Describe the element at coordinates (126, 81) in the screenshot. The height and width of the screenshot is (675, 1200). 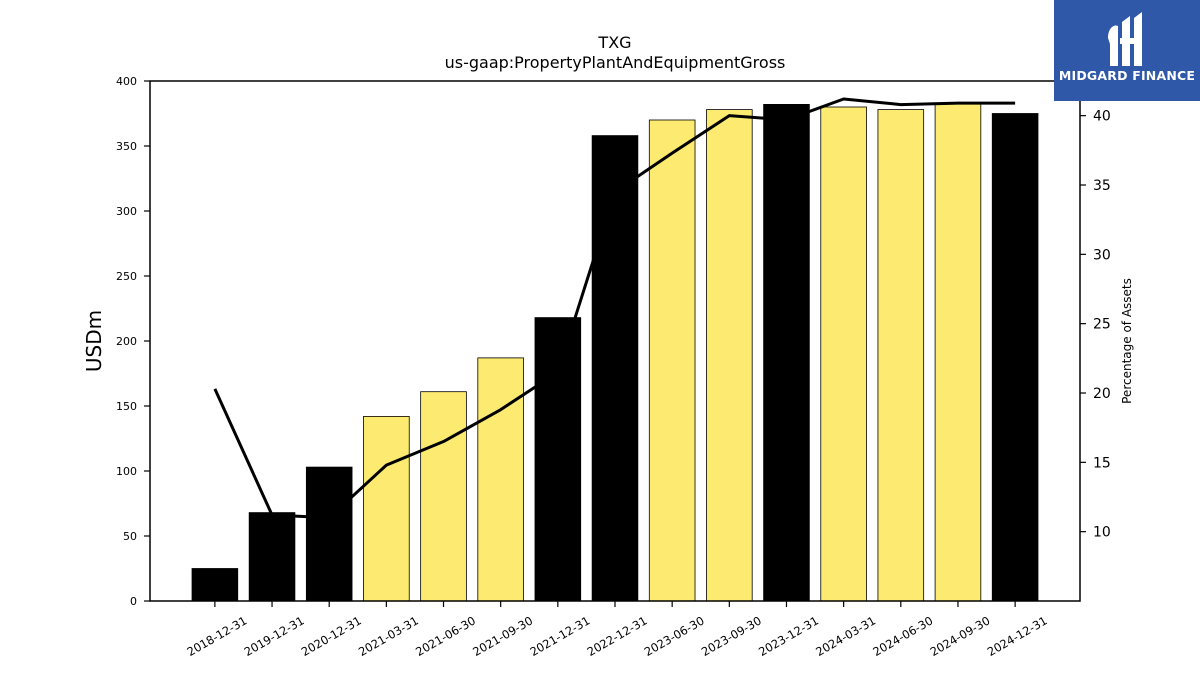
I see `y-tick-label: 400` at that location.